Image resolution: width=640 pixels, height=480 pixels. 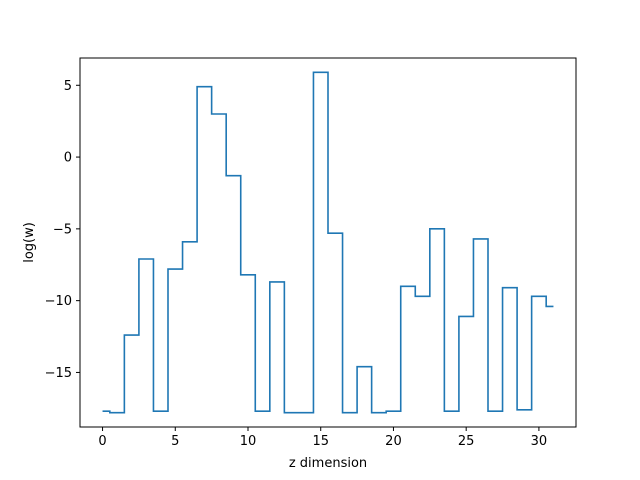 I want to click on x-tick-label: 10, so click(x=248, y=441).